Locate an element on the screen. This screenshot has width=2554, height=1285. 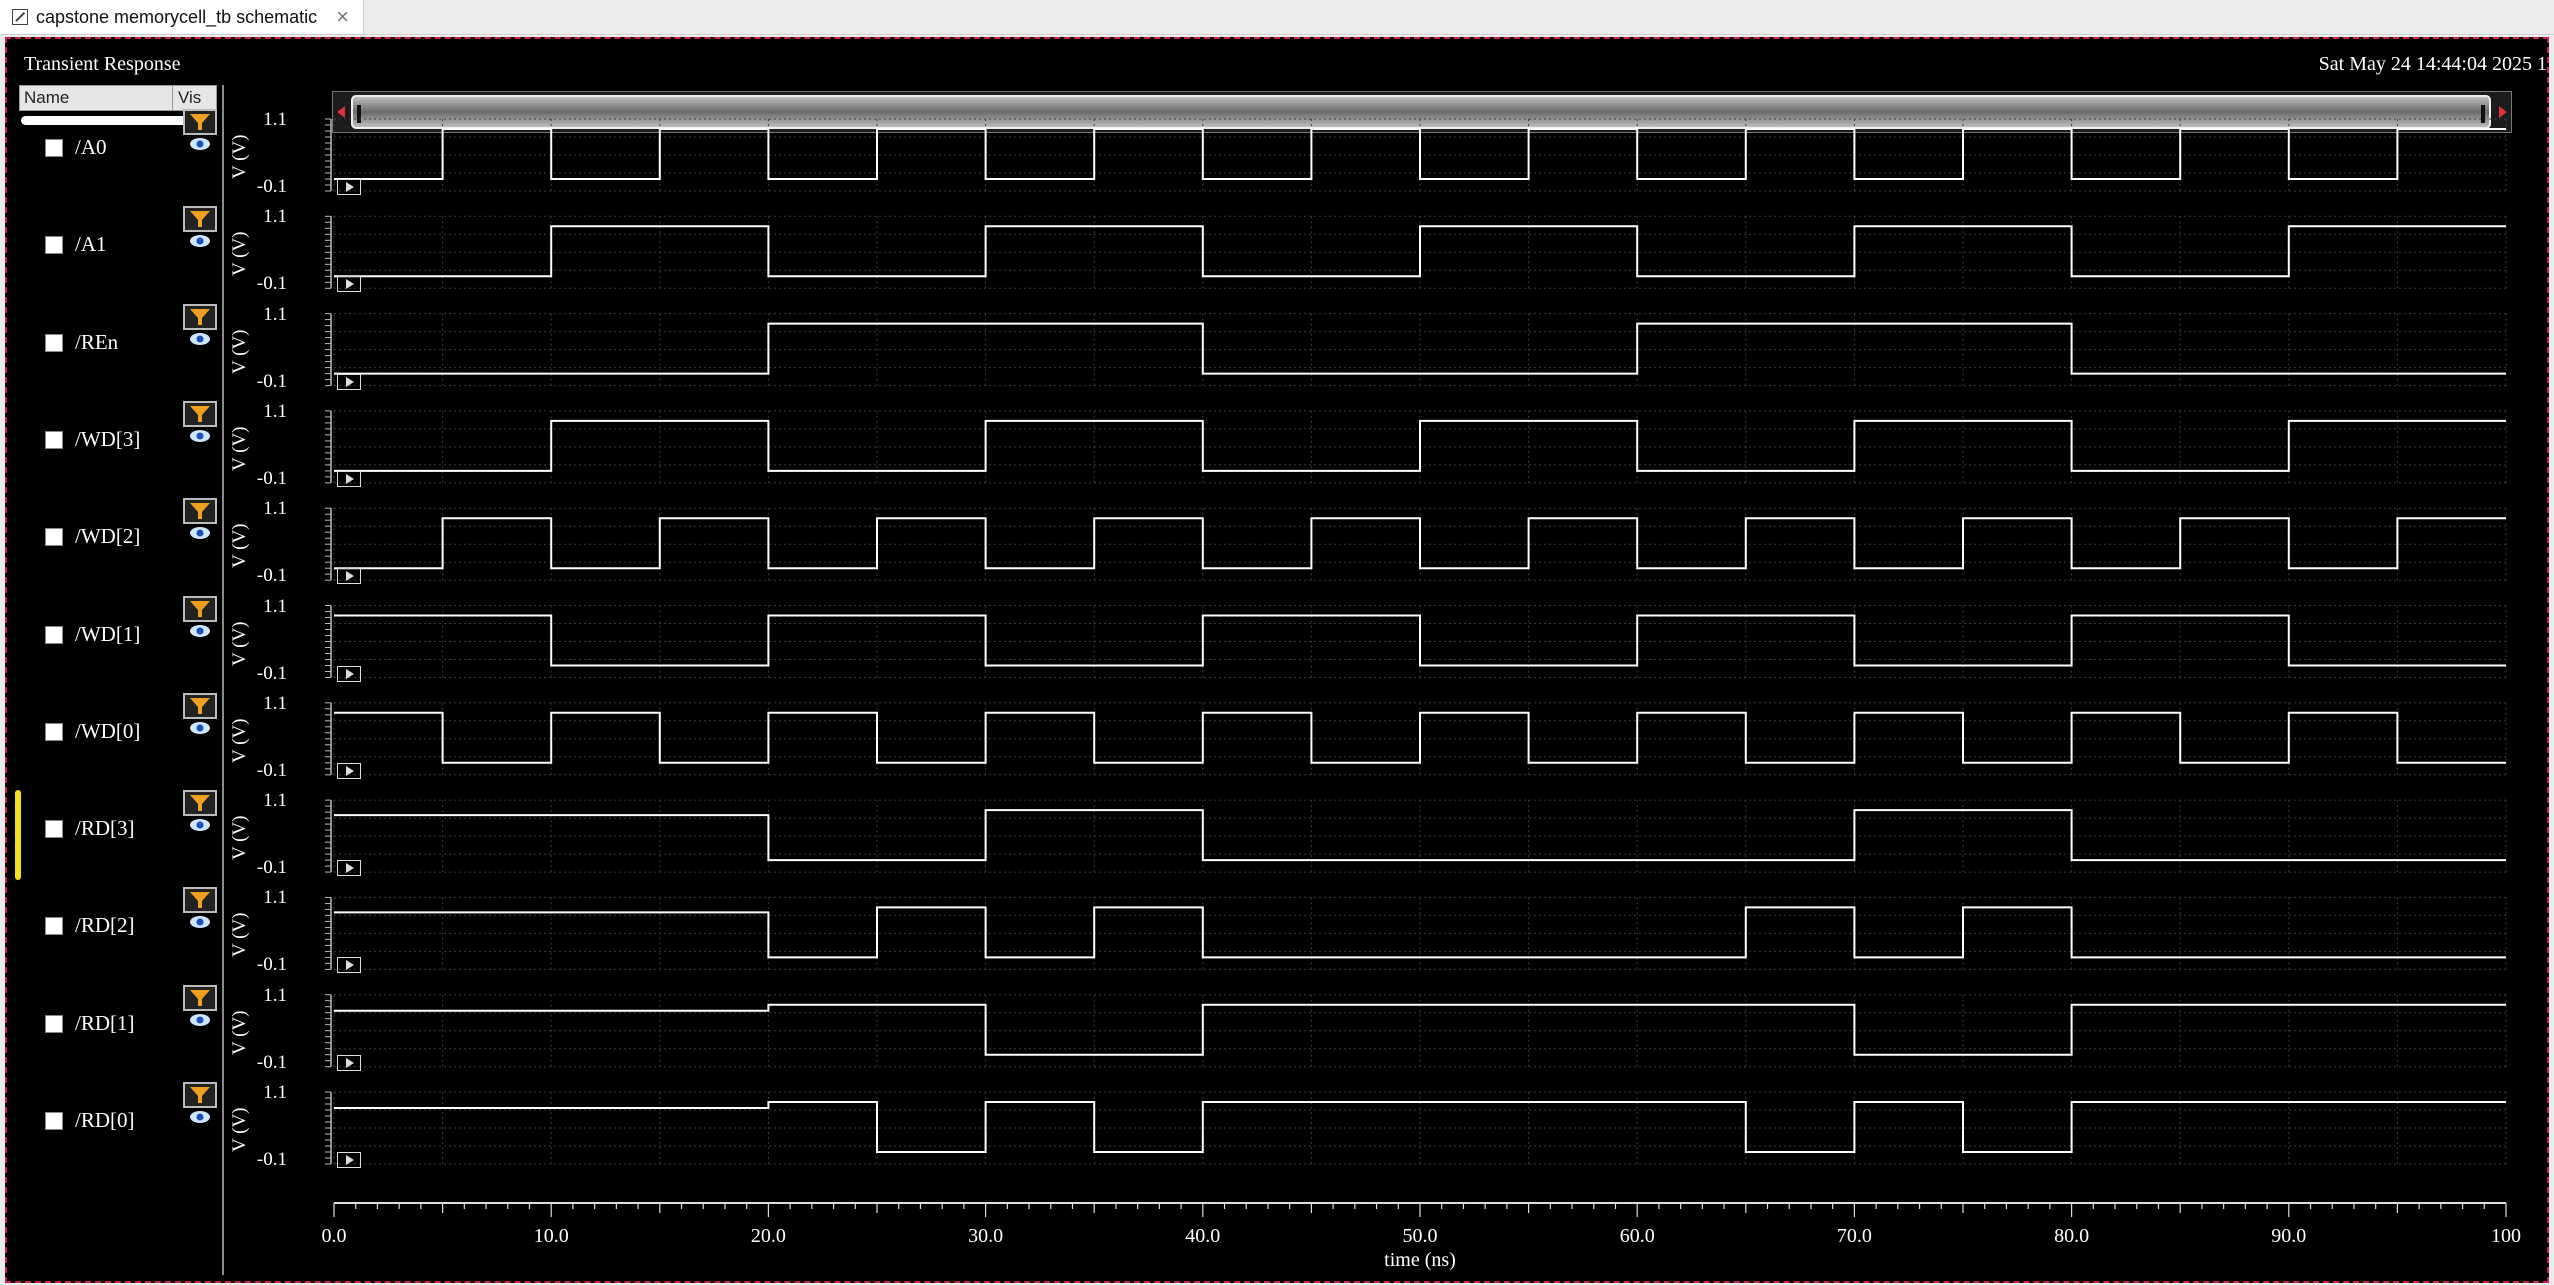
signal-row: /A1 is located at coordinates (117, 259).